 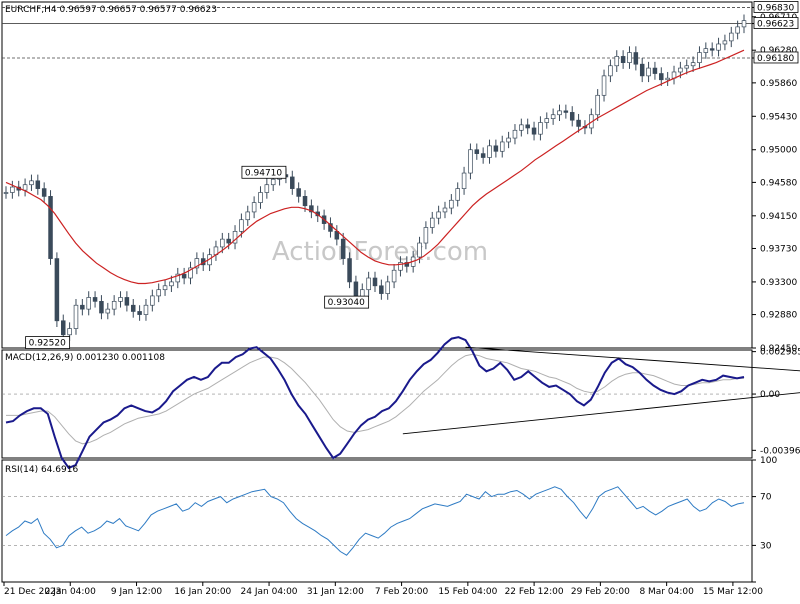 I want to click on rsi-line, so click(x=375, y=521).